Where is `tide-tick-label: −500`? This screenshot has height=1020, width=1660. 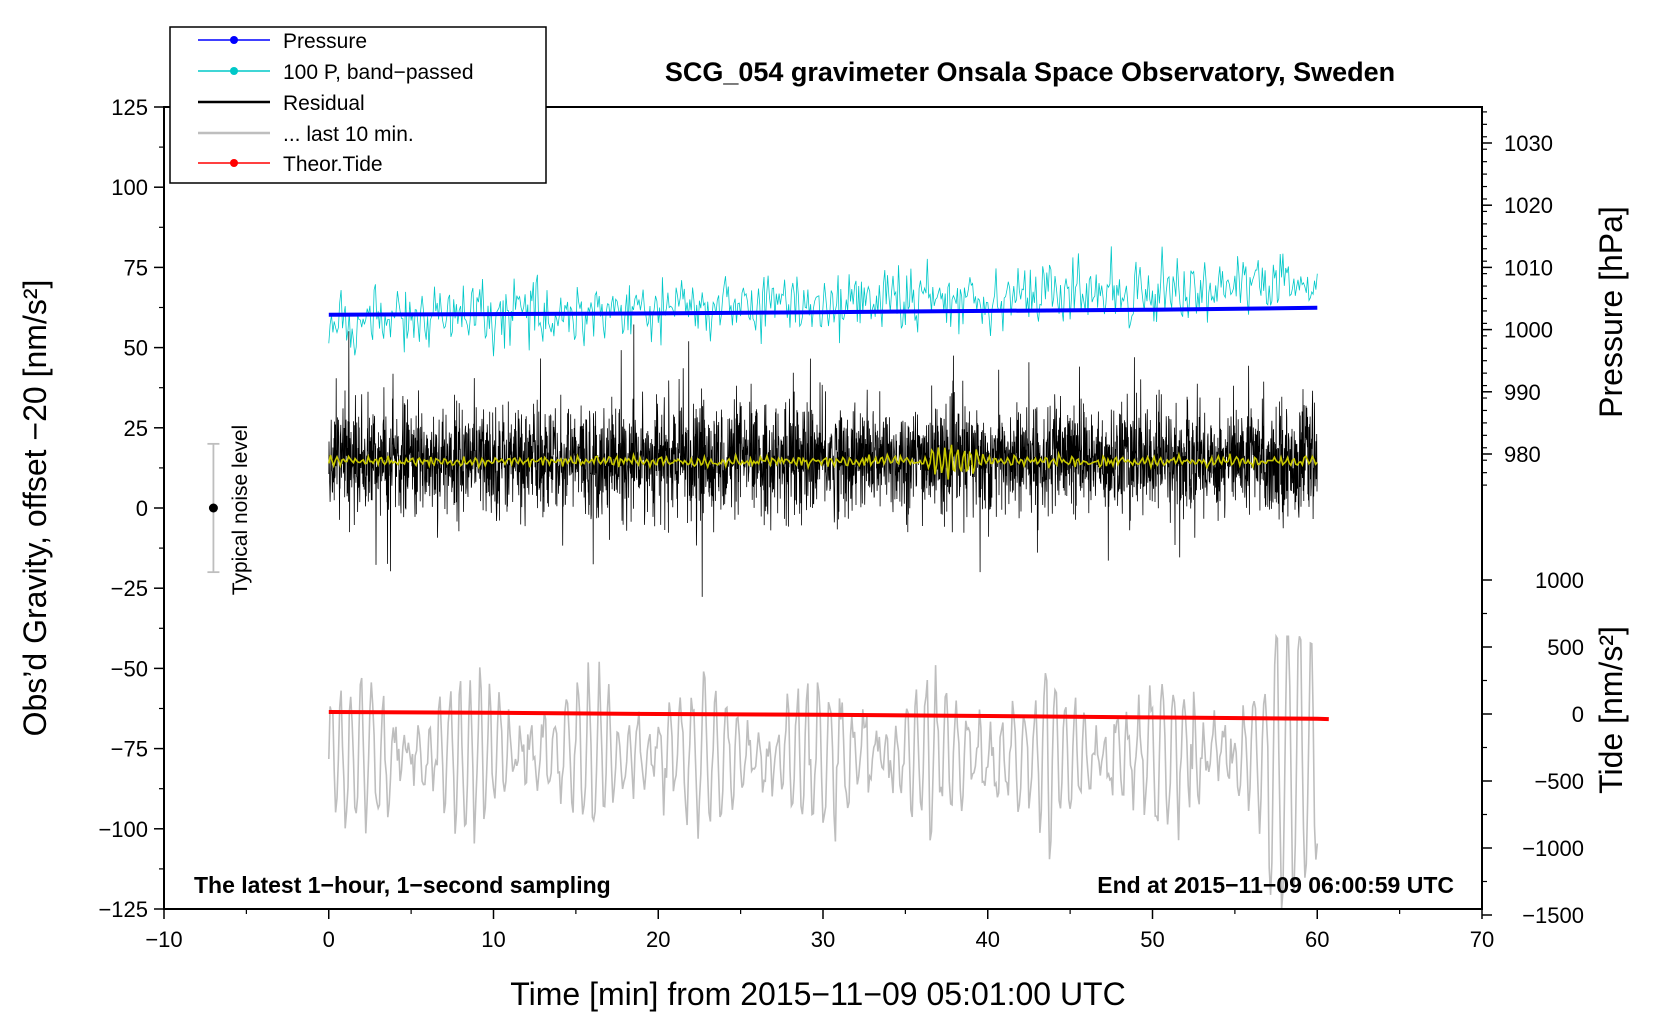
tide-tick-label: −500 is located at coordinates (1559, 781).